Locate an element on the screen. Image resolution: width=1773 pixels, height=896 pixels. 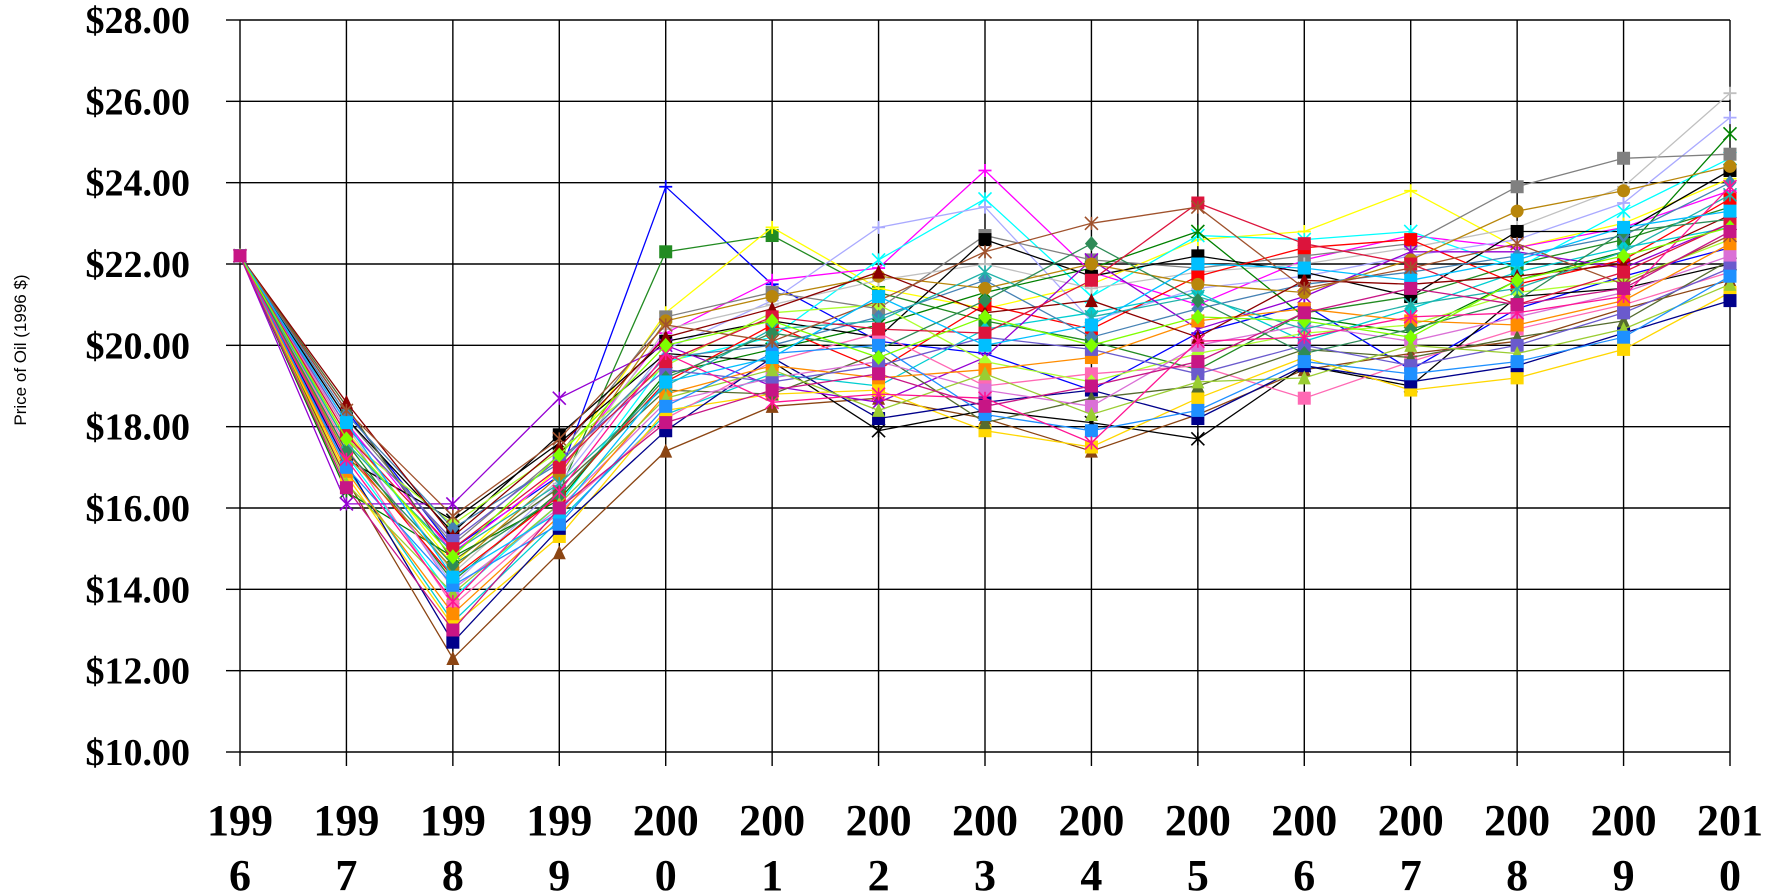
y-tick-label: $12.00 is located at coordinates (138, 672).